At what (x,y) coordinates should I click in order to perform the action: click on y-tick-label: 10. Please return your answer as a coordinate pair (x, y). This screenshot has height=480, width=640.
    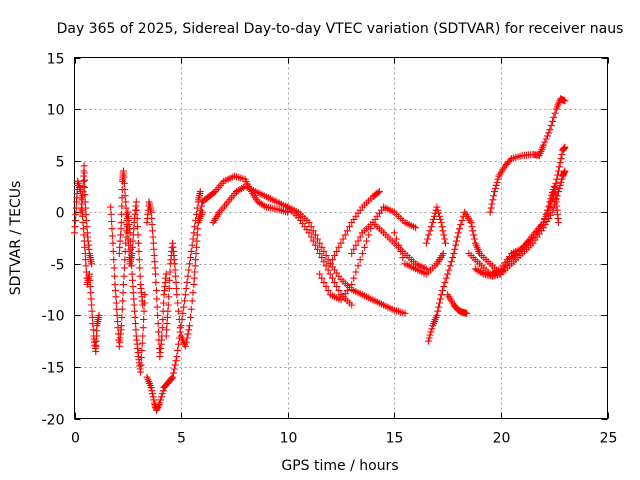
    Looking at the image, I should click on (56, 111).